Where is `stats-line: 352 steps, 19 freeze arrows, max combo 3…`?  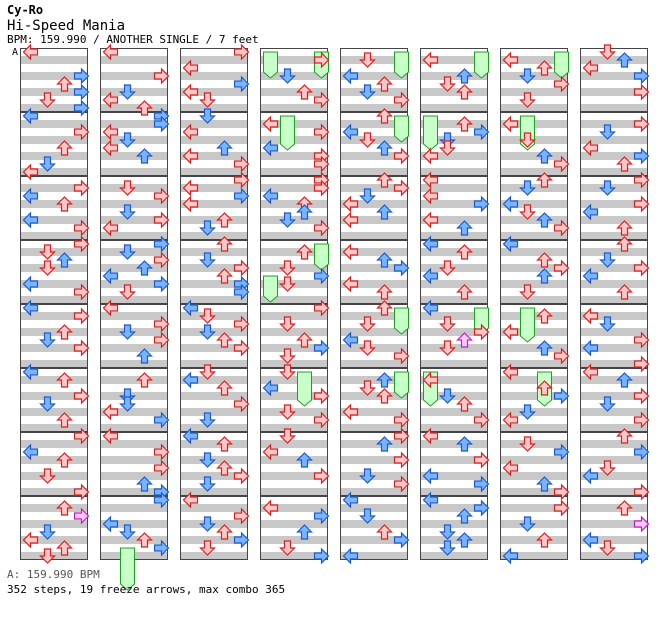 stats-line: 352 steps, 19 freeze arrows, max combo 3… is located at coordinates (146, 589).